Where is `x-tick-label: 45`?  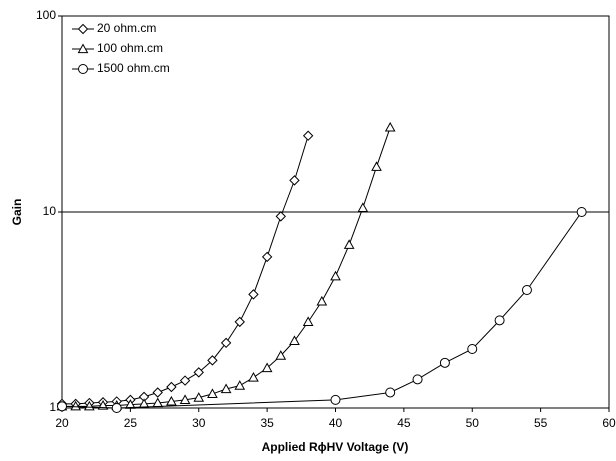
x-tick-label: 45 is located at coordinates (404, 423).